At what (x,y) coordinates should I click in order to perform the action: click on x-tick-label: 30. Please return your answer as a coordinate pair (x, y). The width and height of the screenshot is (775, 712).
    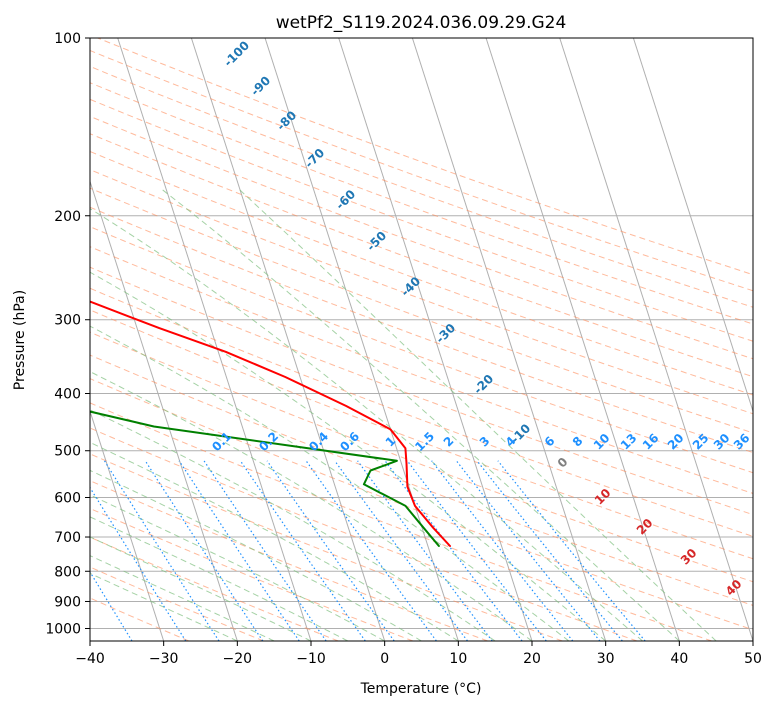
    Looking at the image, I should click on (606, 659).